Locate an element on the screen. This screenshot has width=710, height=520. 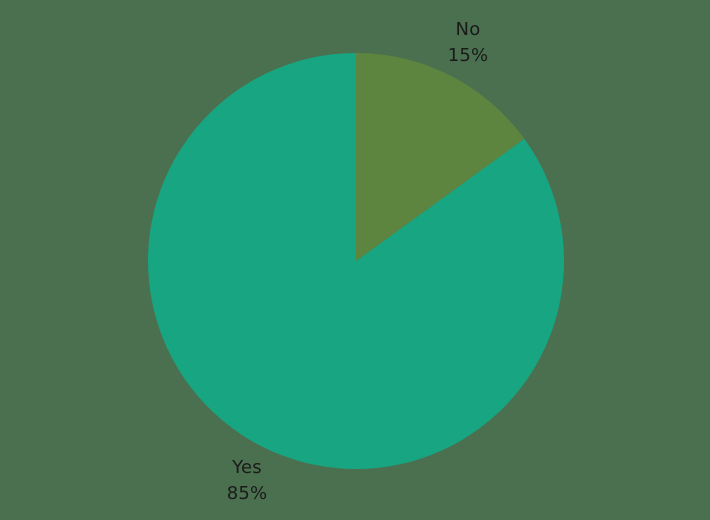
pie-label-no: No 15% is located at coordinates (468, 43).